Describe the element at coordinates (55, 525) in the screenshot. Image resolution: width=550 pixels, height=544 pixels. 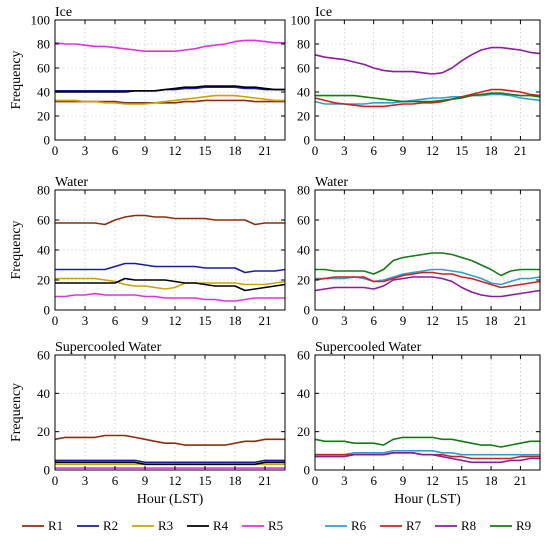
I see `legend-label-R1: R1` at that location.